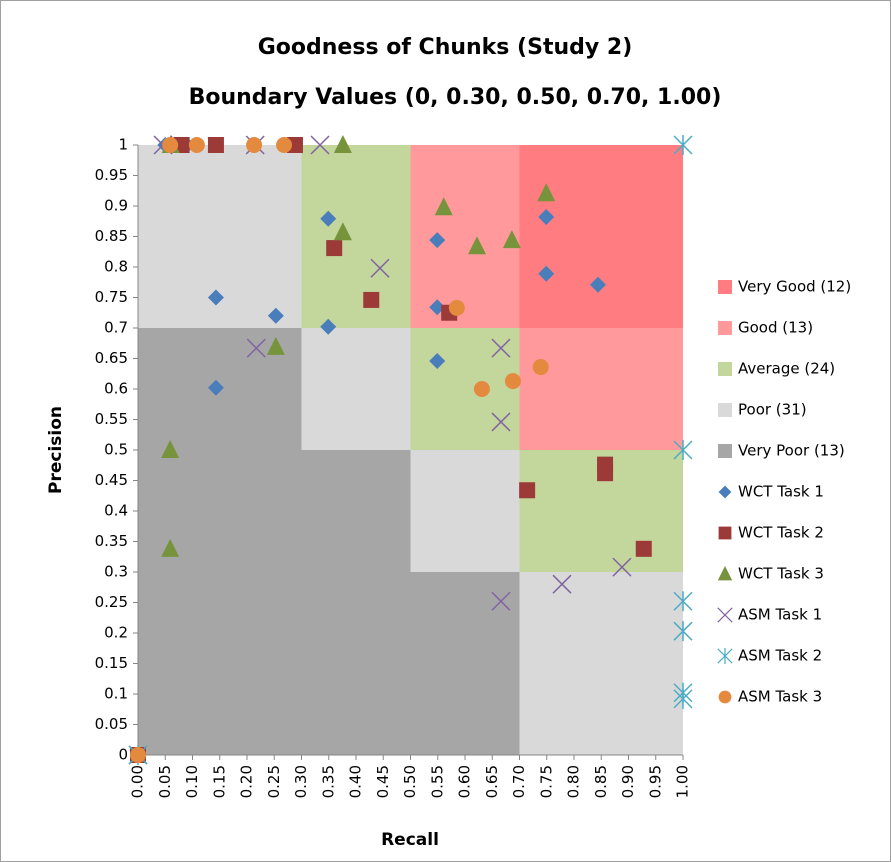 The image size is (891, 862). I want to click on y-tick-label: 0.95, so click(111, 175).